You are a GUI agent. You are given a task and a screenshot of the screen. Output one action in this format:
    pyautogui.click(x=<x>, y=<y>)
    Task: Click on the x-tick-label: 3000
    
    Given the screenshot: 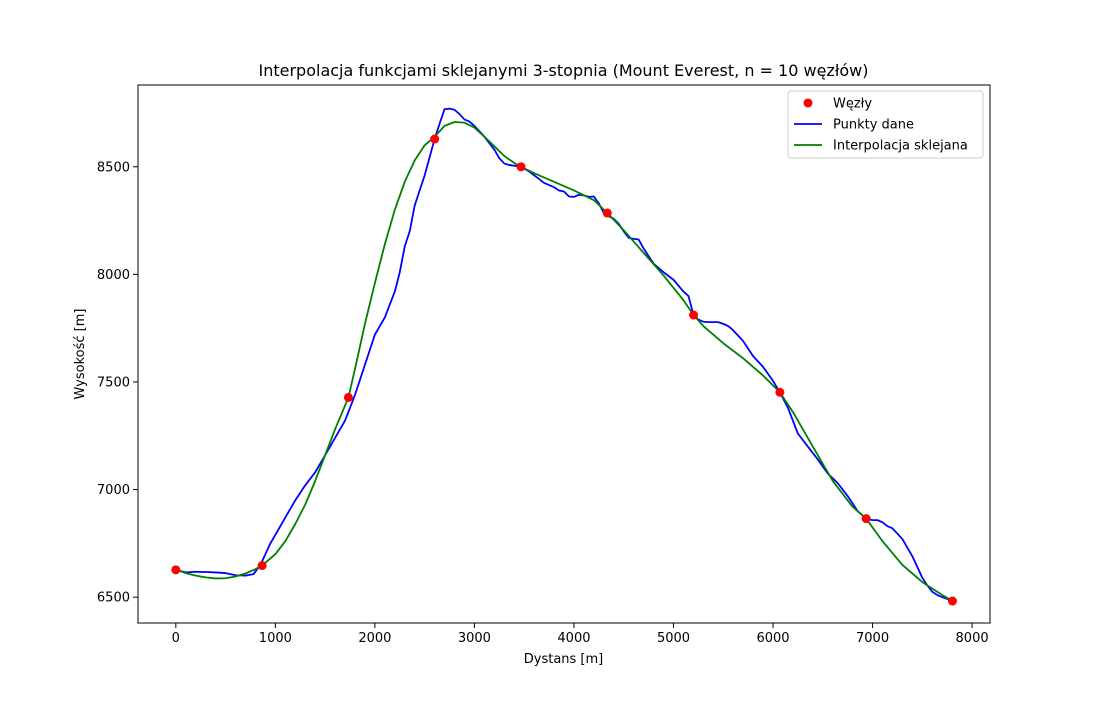 What is the action you would take?
    pyautogui.click(x=474, y=638)
    